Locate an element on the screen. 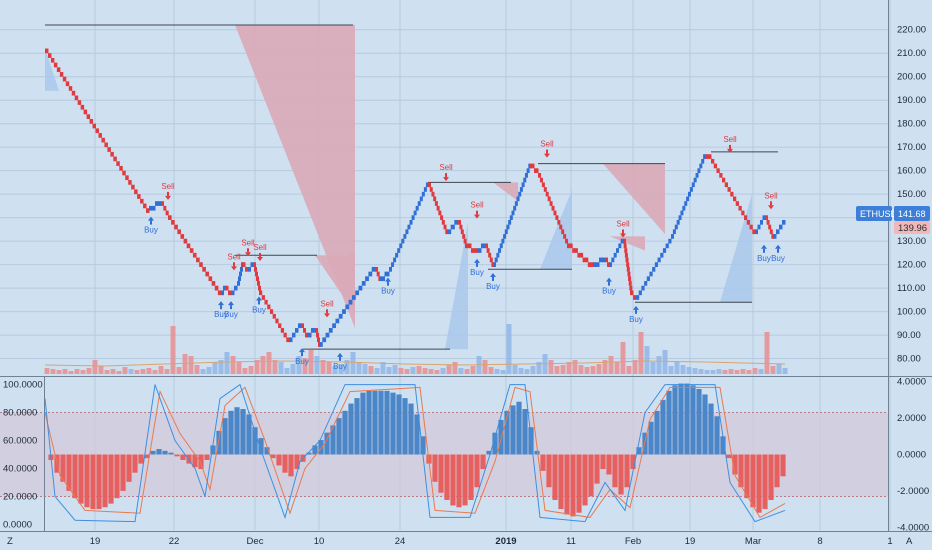 Image resolution: width=932 pixels, height=550 pixels. zoom-button: Z is located at coordinates (10, 541).